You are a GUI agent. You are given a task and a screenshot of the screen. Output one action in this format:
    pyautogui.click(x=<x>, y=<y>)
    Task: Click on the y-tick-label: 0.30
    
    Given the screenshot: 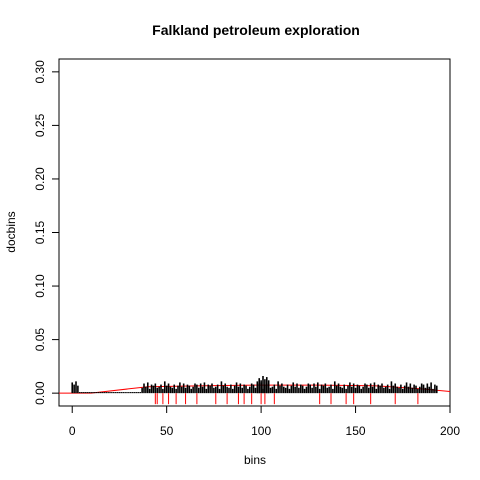 What is the action you would take?
    pyautogui.click(x=40, y=72)
    